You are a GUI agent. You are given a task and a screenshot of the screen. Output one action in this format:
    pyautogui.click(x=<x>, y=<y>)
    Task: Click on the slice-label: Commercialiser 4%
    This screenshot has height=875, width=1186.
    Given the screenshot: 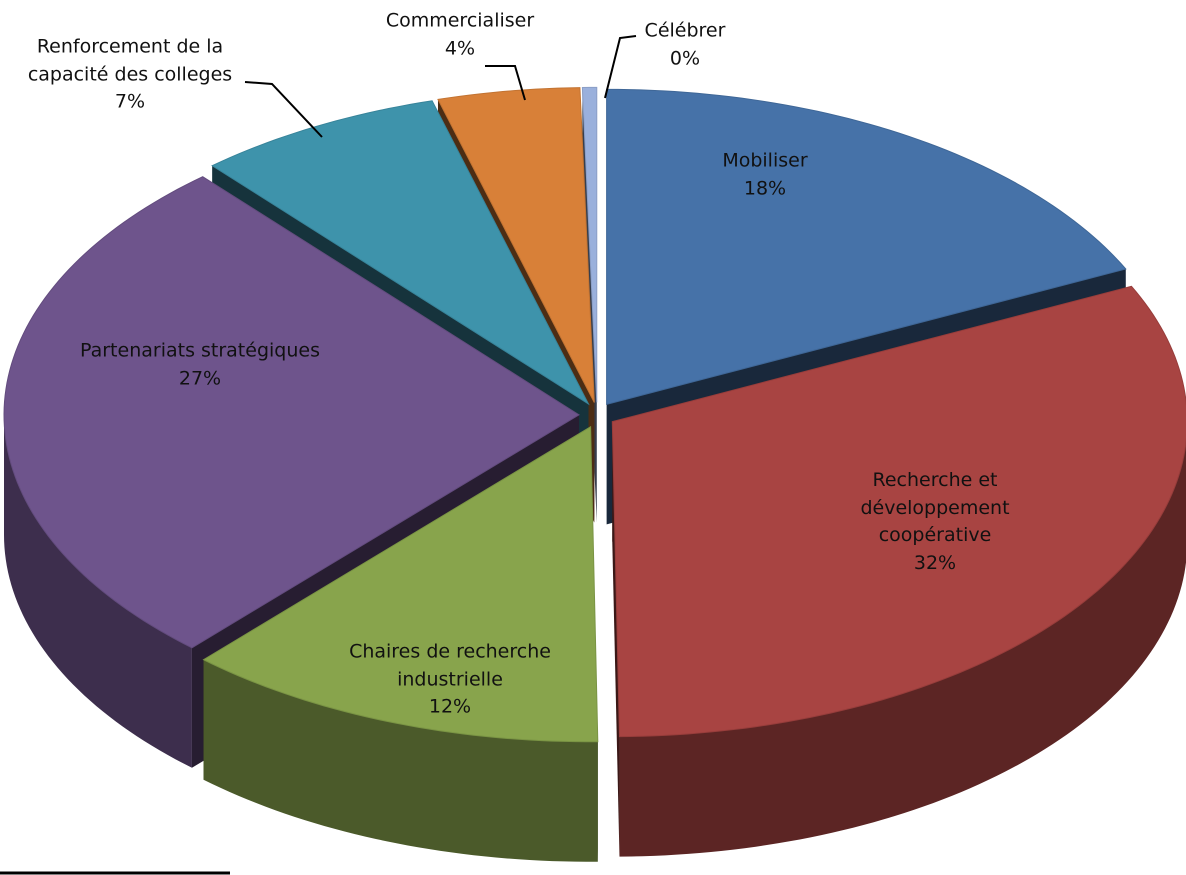 What is the action you would take?
    pyautogui.click(x=460, y=34)
    